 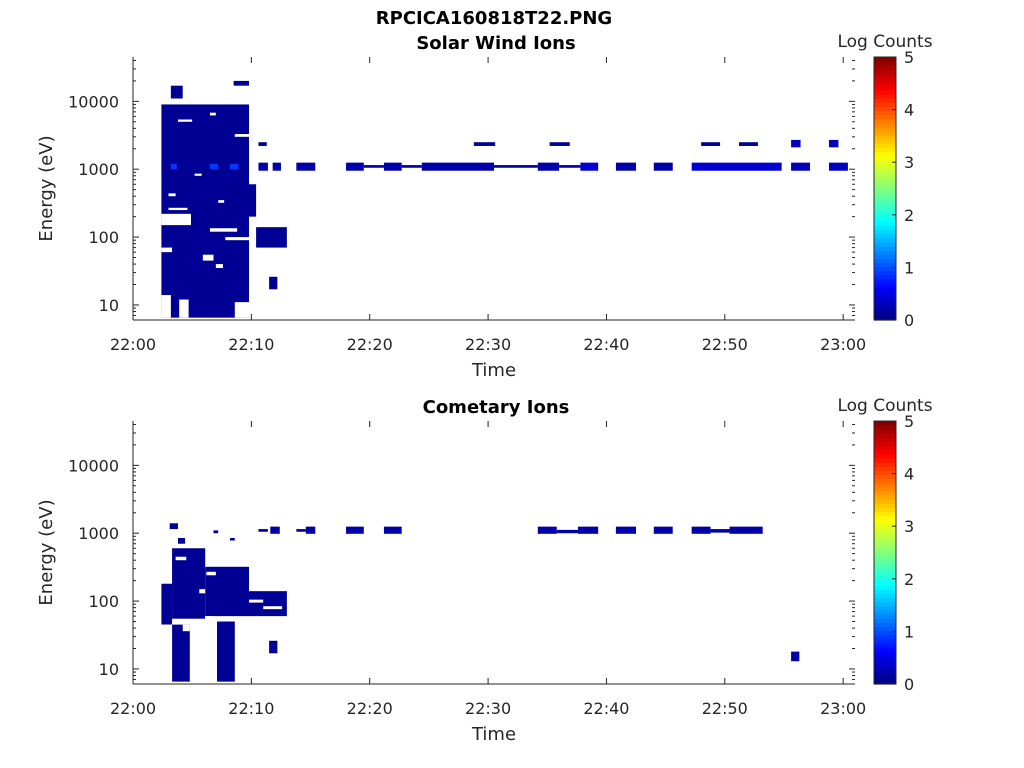 I want to click on x-tick-label: 22:50, so click(x=725, y=708).